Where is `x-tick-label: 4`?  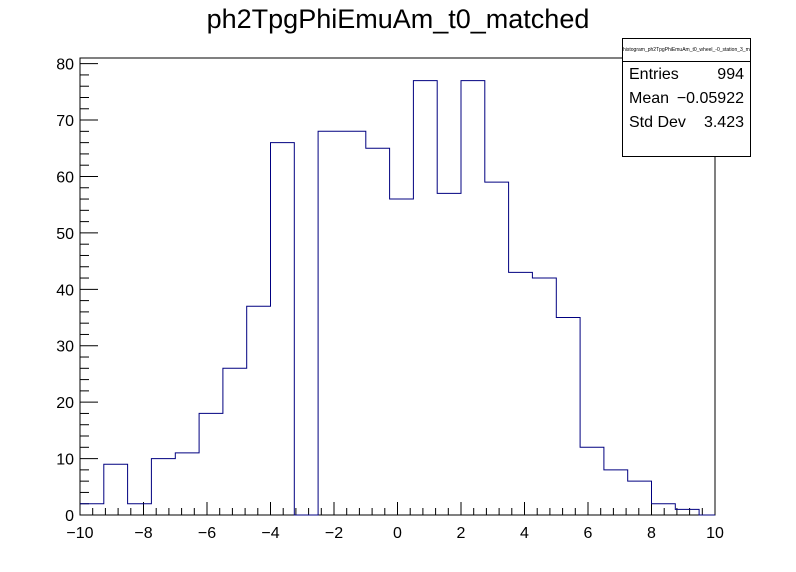
x-tick-label: 4 is located at coordinates (524, 533).